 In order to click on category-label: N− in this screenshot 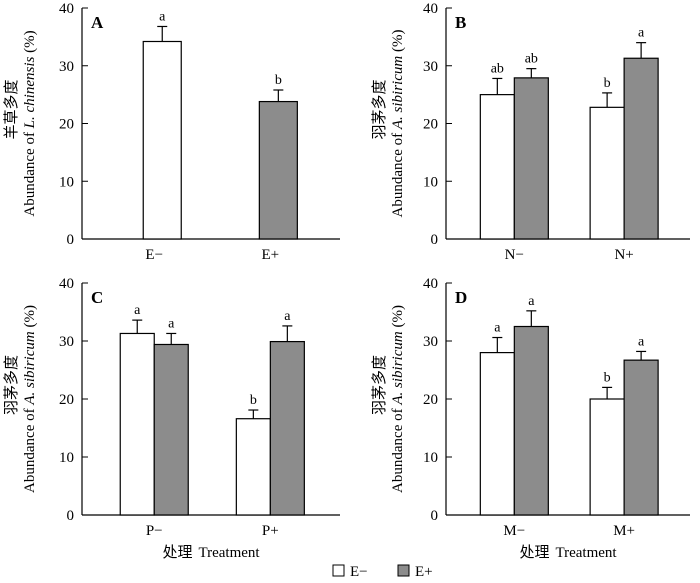, I will do `click(514, 255)`.